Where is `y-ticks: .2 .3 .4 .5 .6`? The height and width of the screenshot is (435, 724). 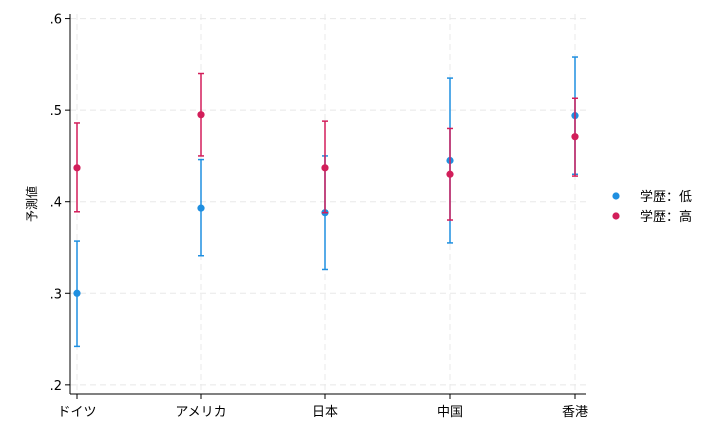
y-ticks: .2 .3 .4 .5 .6 is located at coordinates (60, 203).